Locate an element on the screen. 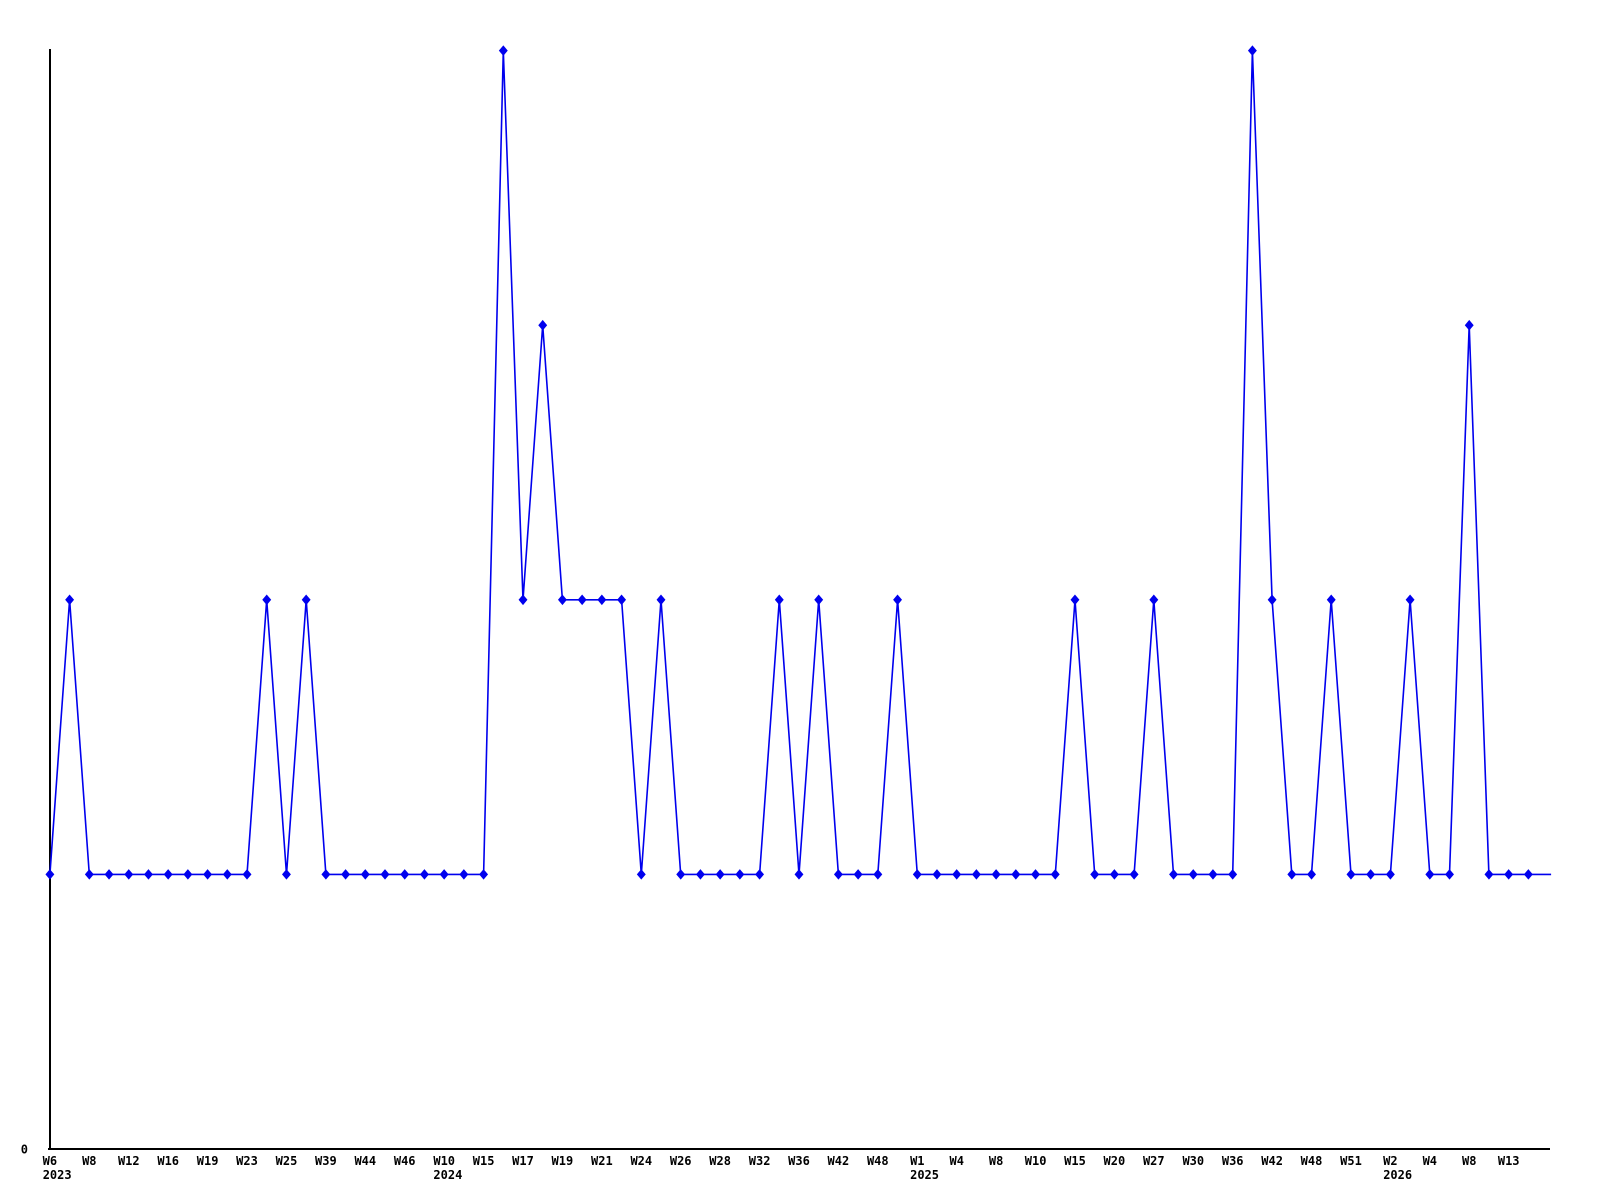  x-tick-label: W46 is located at coordinates (405, 1161).